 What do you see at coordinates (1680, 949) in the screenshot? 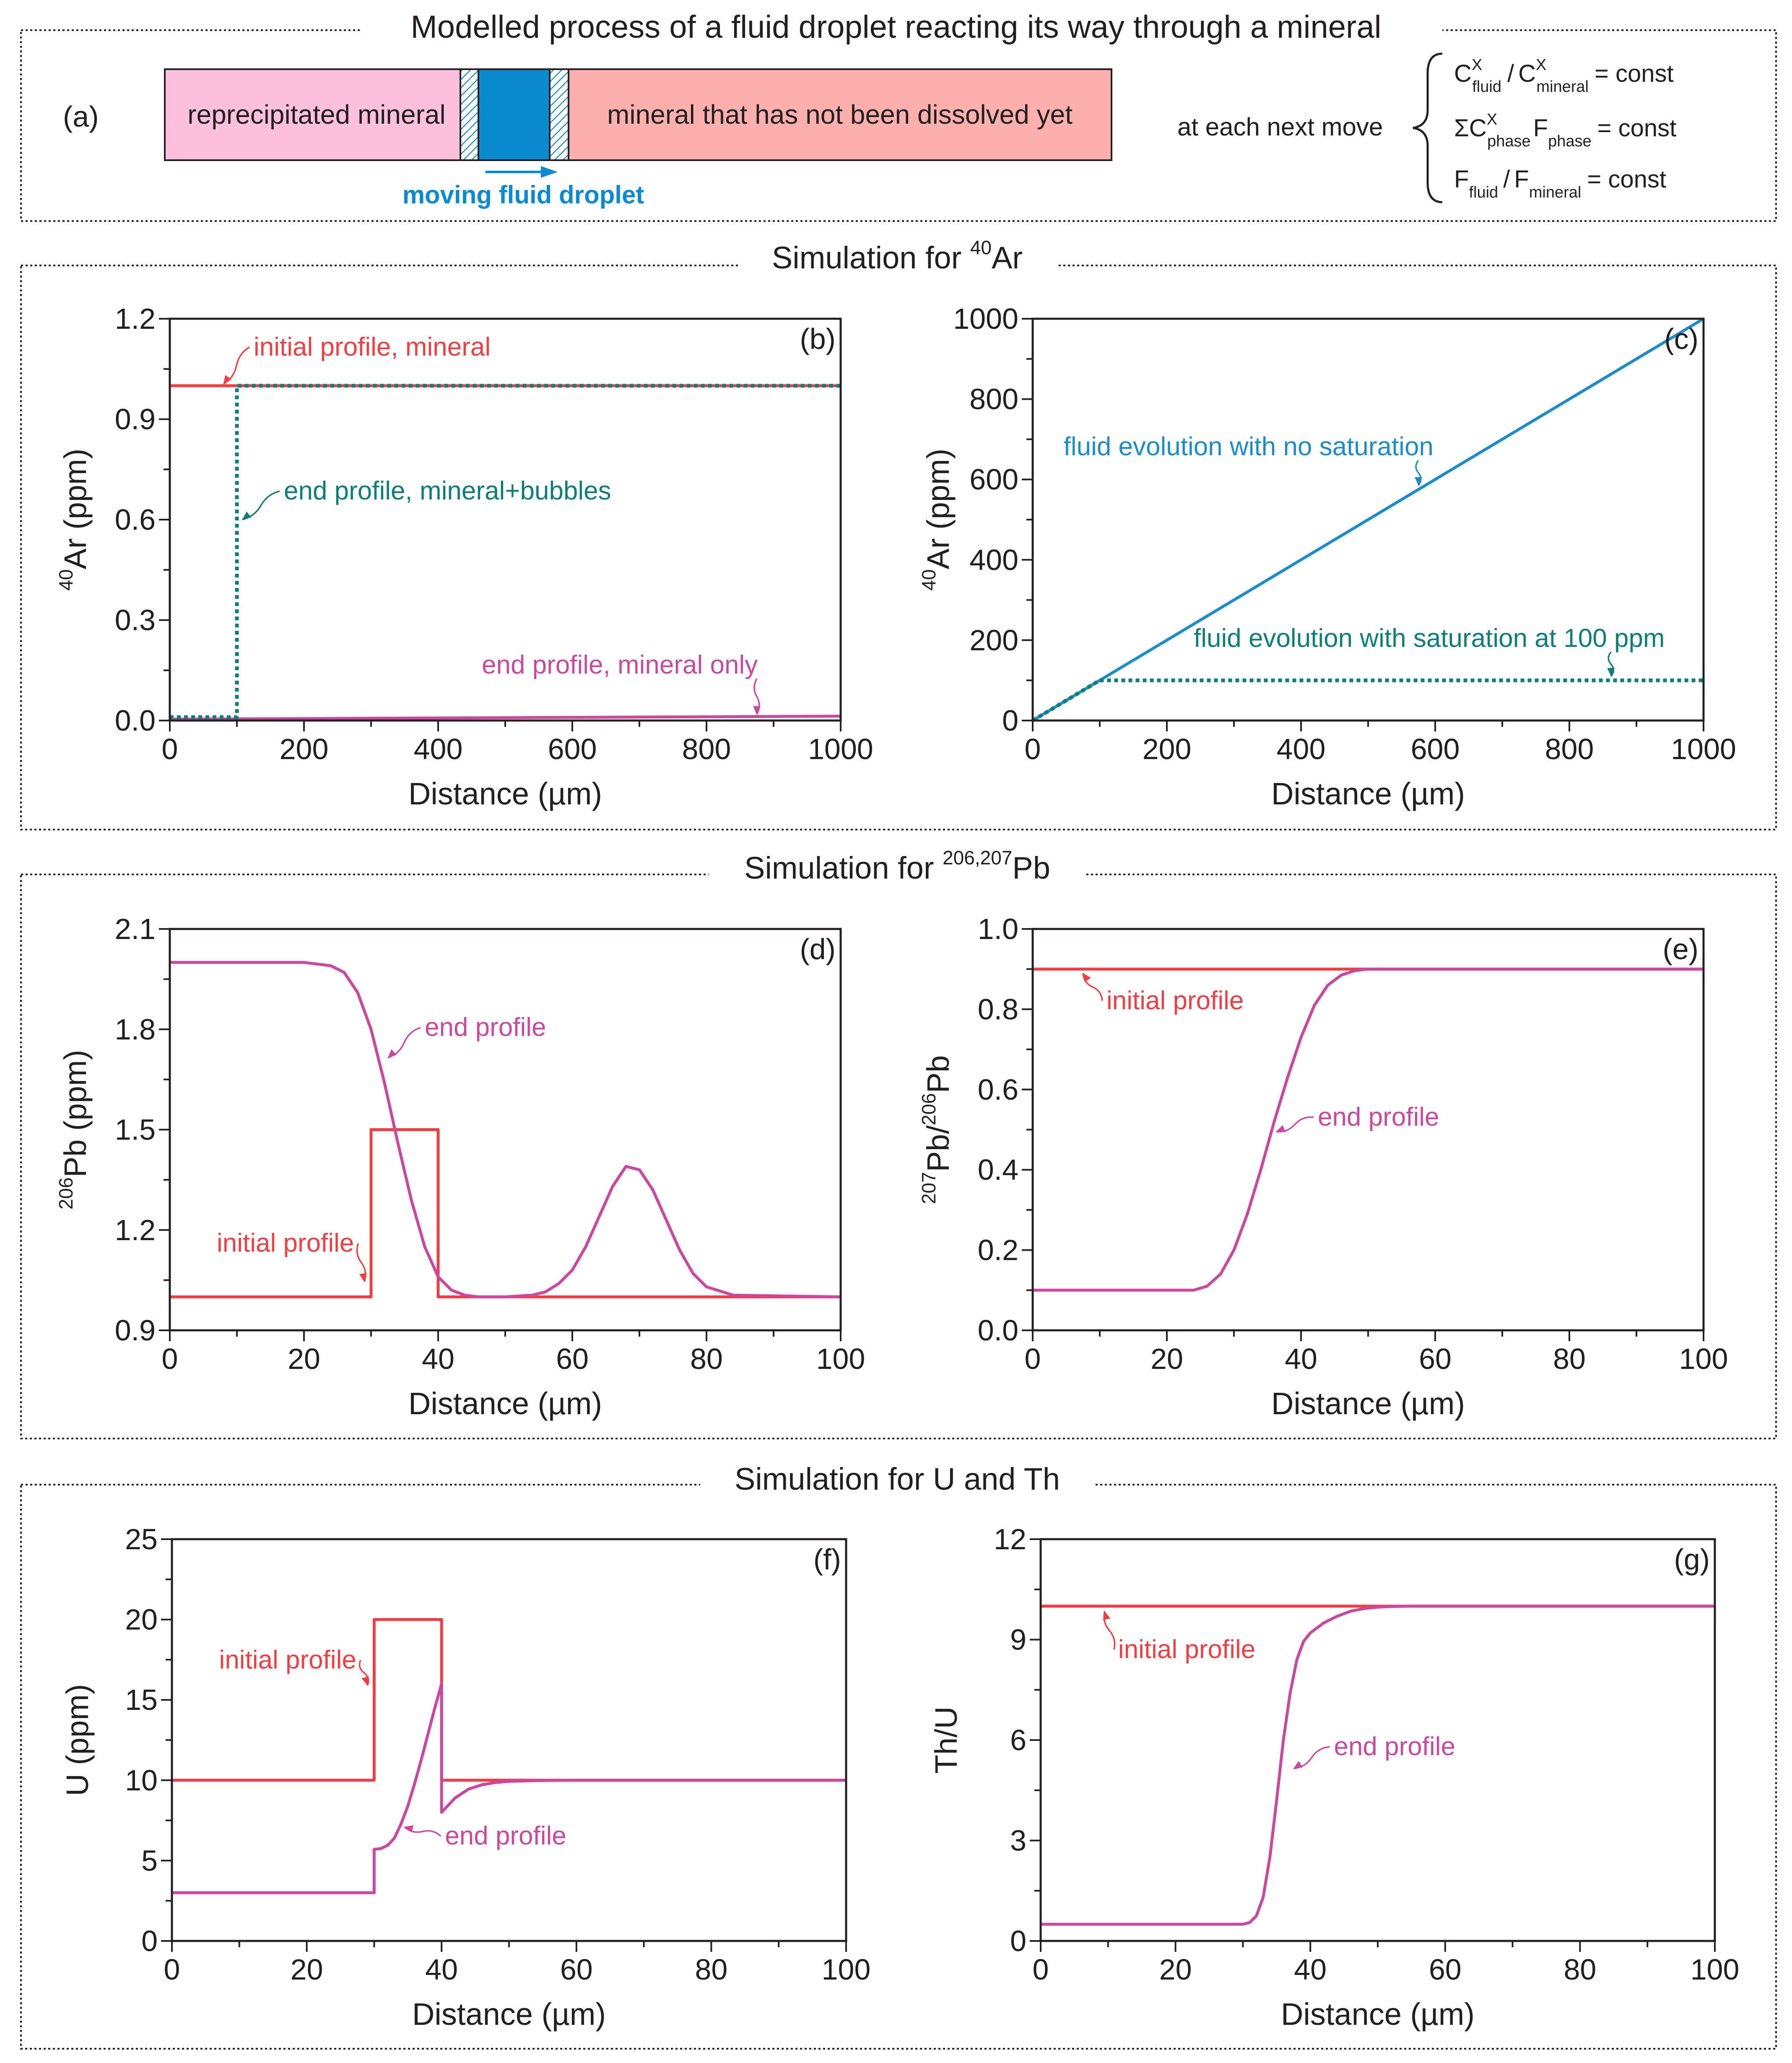
I see `panel-label: (e)` at bounding box center [1680, 949].